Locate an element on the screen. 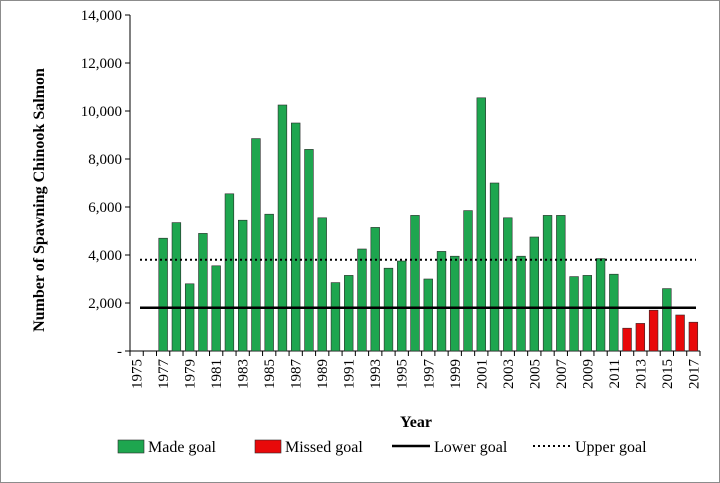  x-tick-label: 2005 is located at coordinates (535, 374).